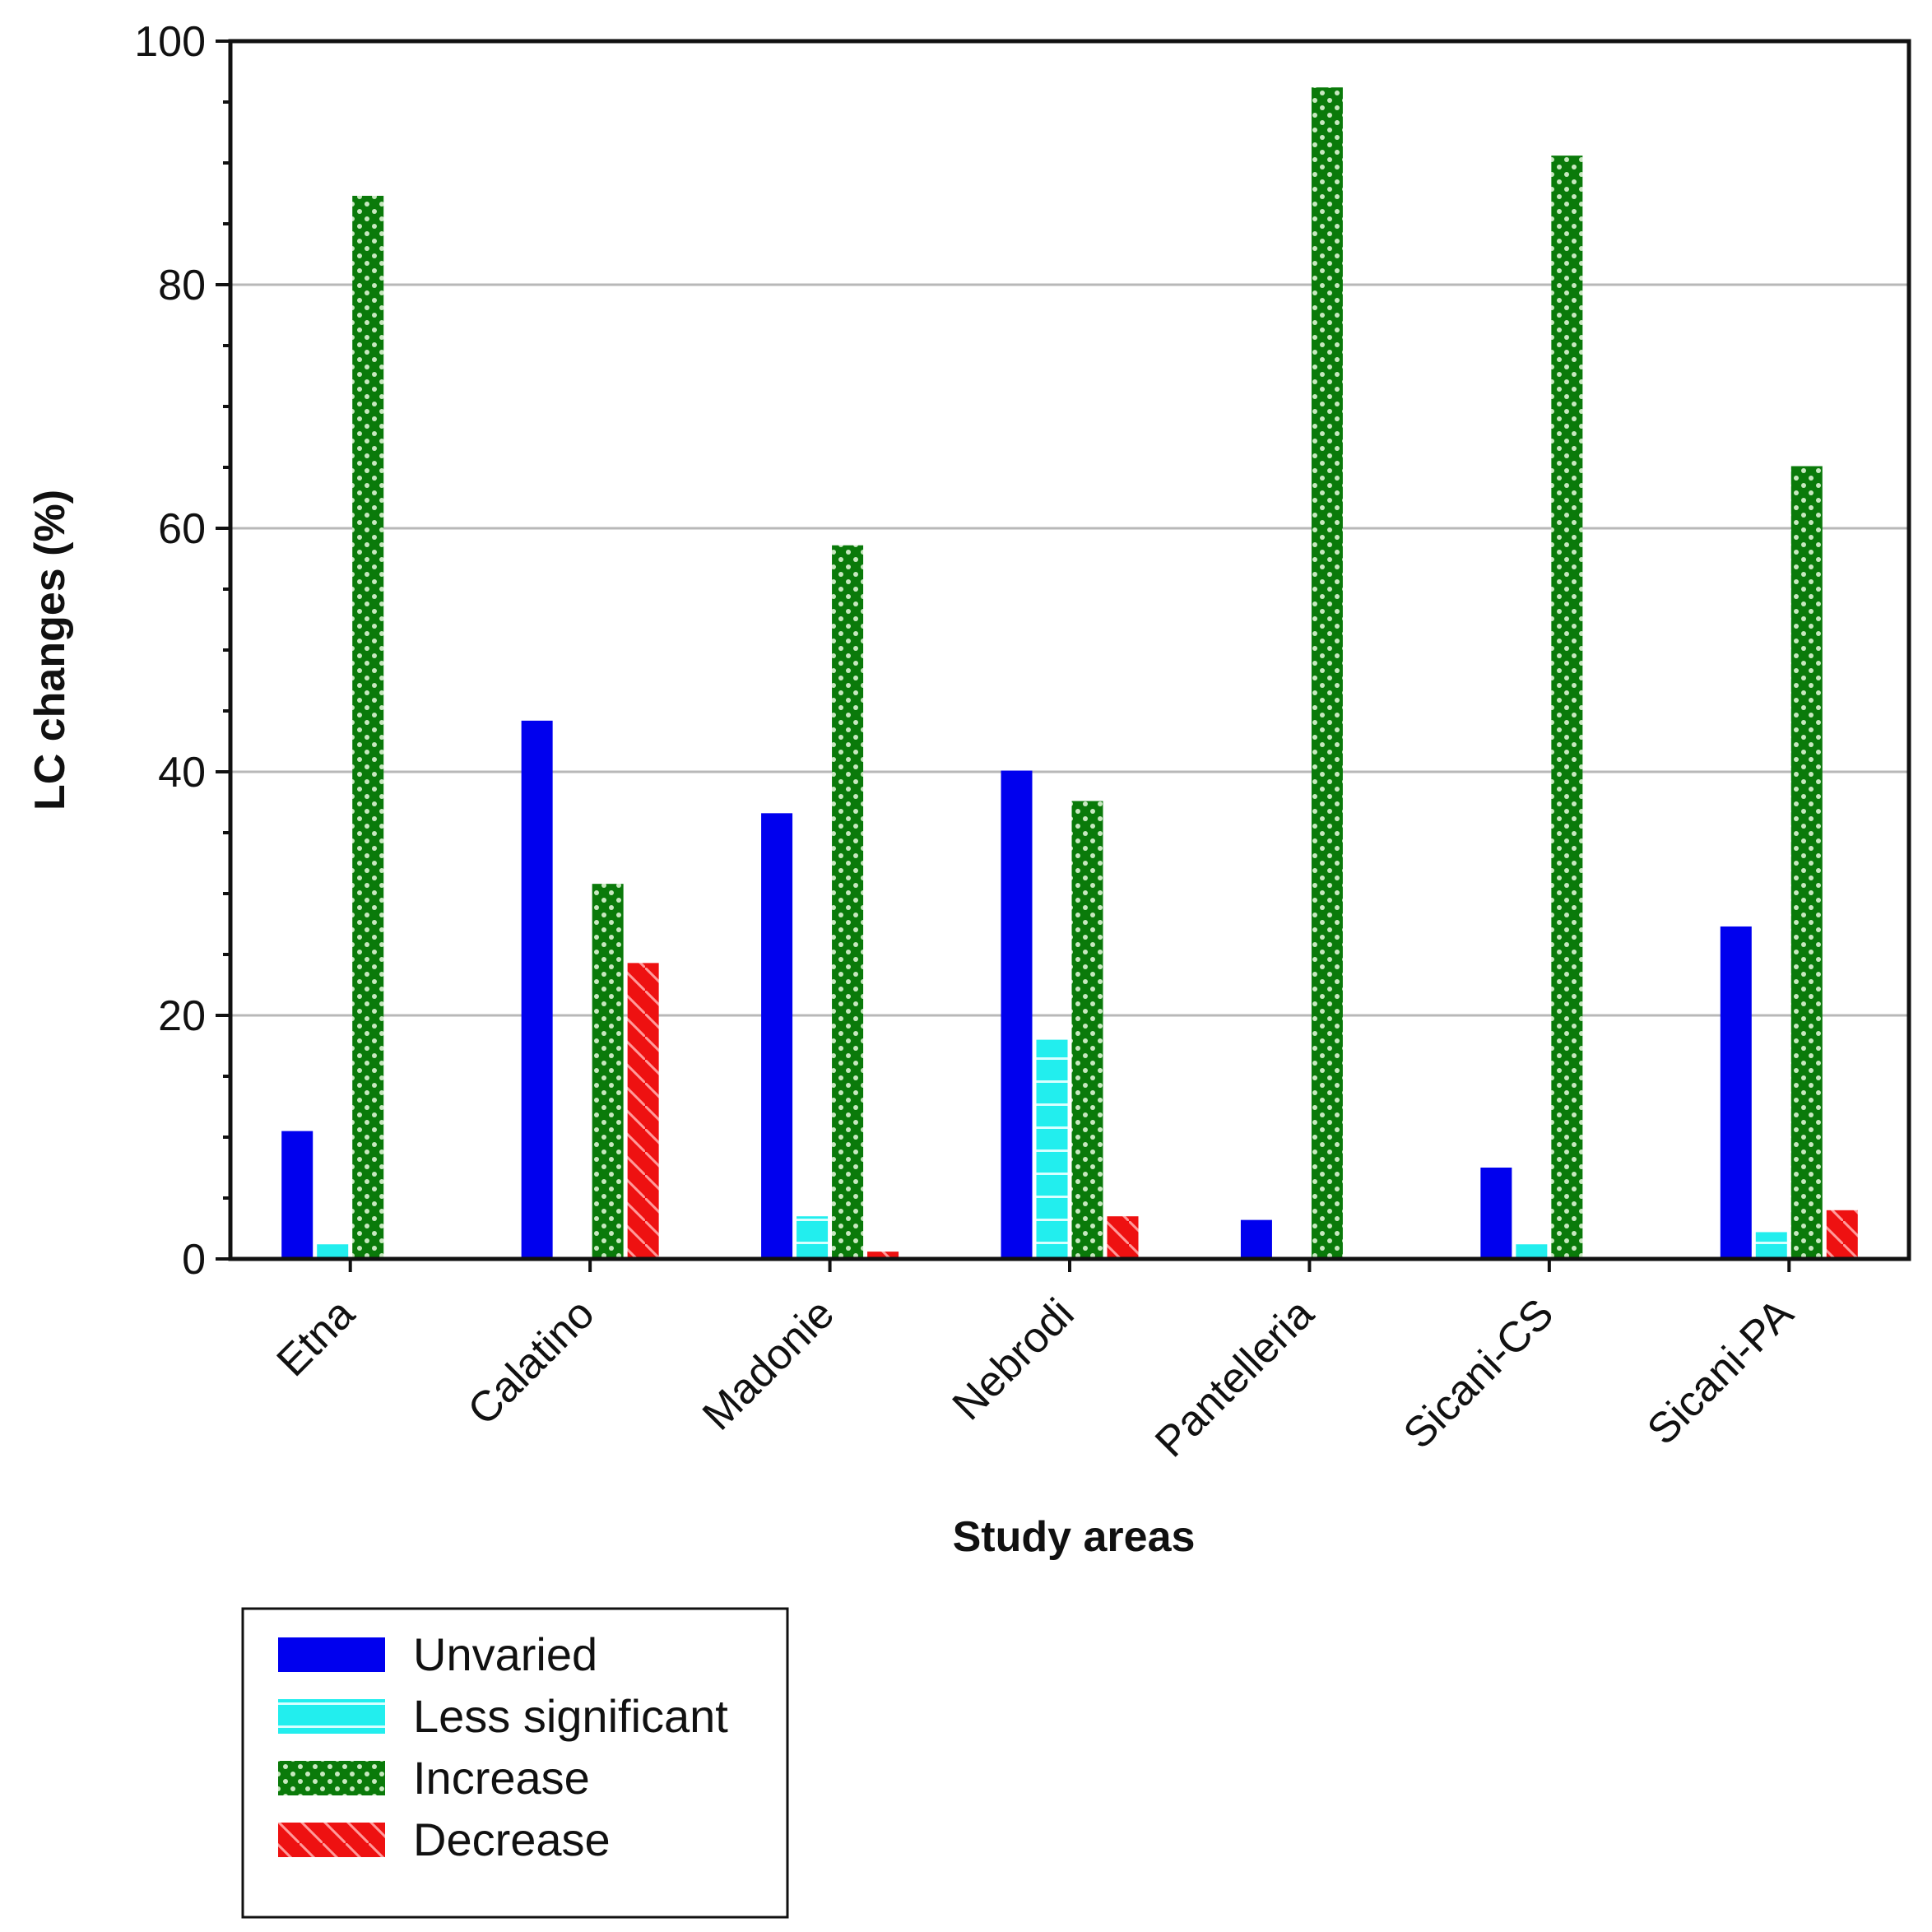  What do you see at coordinates (512, 1839) in the screenshot?
I see `legend-label-decrease: Decrease` at bounding box center [512, 1839].